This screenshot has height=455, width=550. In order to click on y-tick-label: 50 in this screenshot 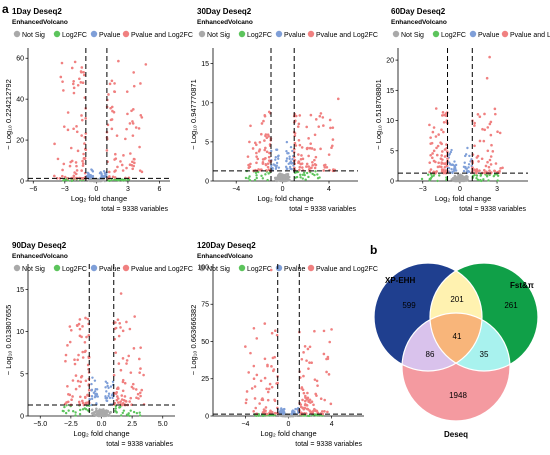, I will do `click(205, 342)`.